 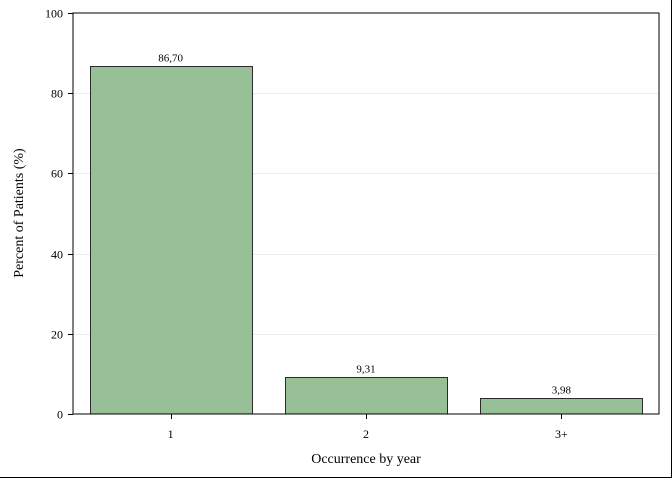 I want to click on y-axis-ticks: 0 20 40 60 80 100, so click(x=59, y=214).